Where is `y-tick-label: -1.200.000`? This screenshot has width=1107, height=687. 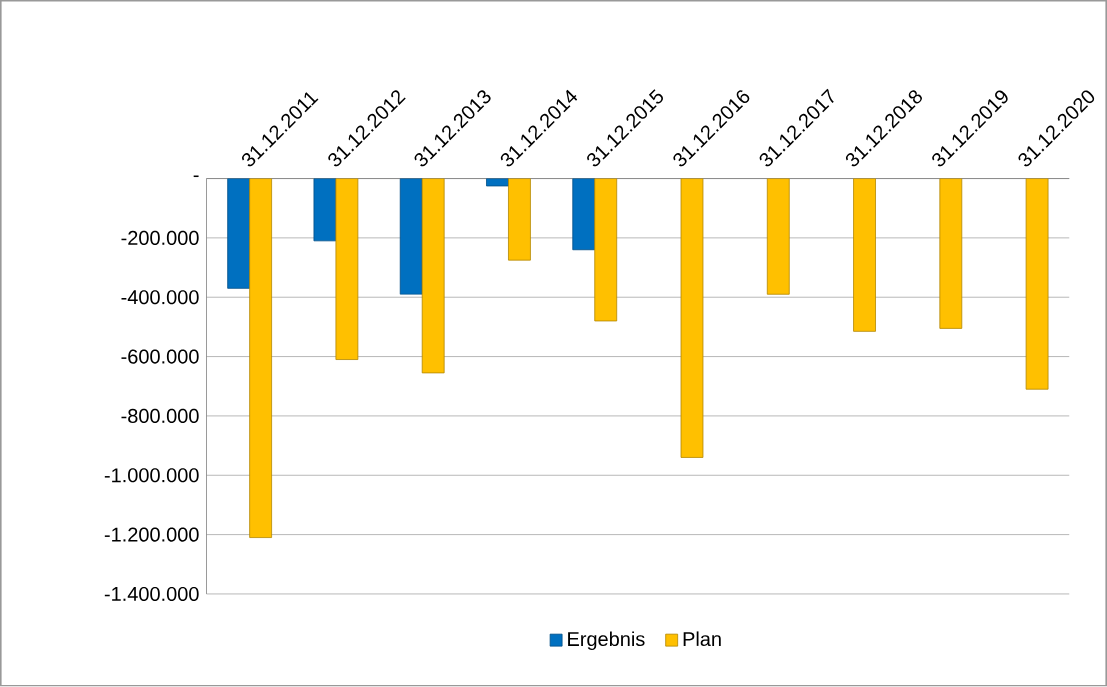 y-tick-label: -1.200.000 is located at coordinates (151, 534).